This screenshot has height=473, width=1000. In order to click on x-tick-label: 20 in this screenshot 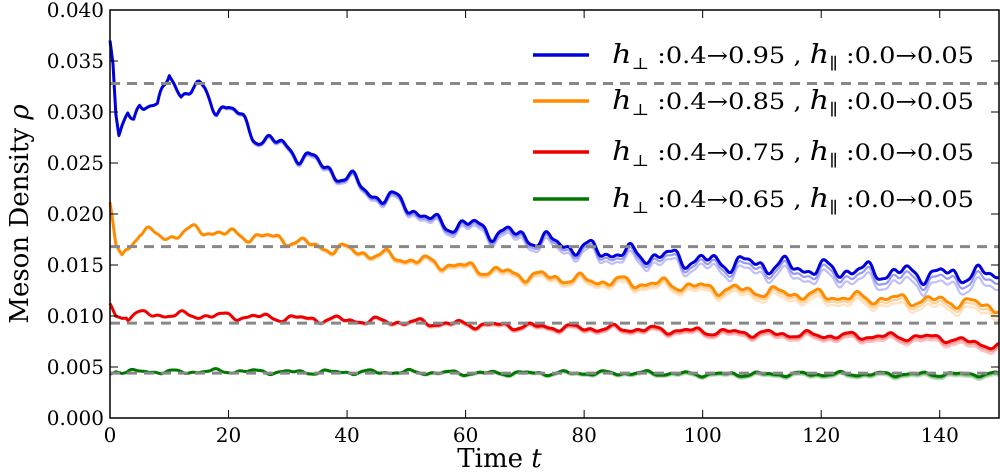, I will do `click(228, 435)`.